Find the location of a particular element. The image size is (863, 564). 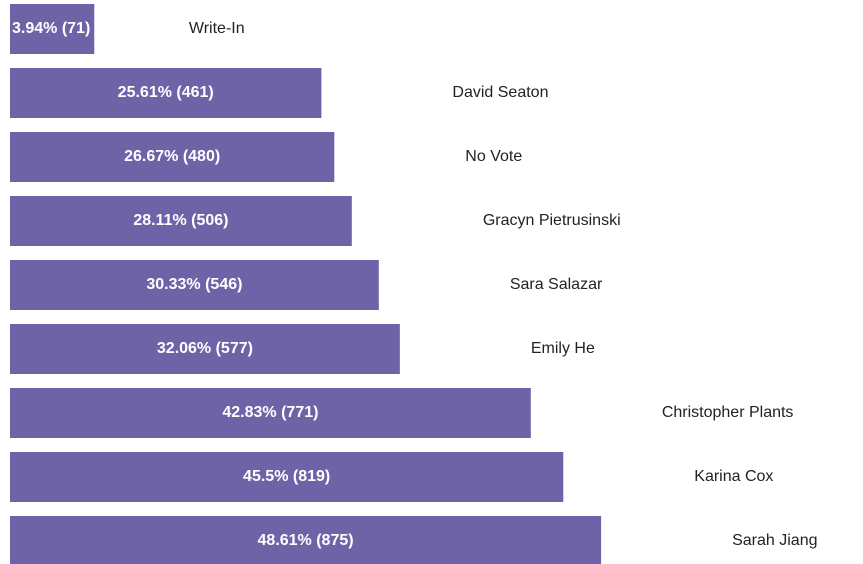

category-label: Sara Salazar is located at coordinates (556, 284).